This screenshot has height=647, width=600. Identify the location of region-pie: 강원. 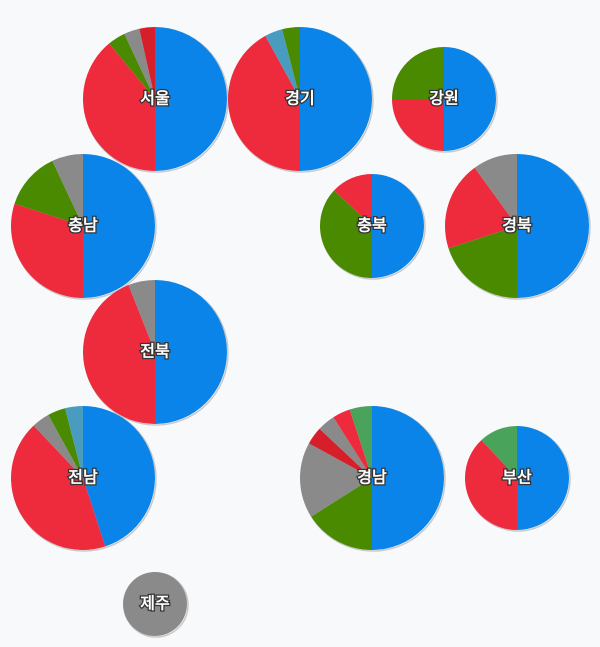
(445, 100).